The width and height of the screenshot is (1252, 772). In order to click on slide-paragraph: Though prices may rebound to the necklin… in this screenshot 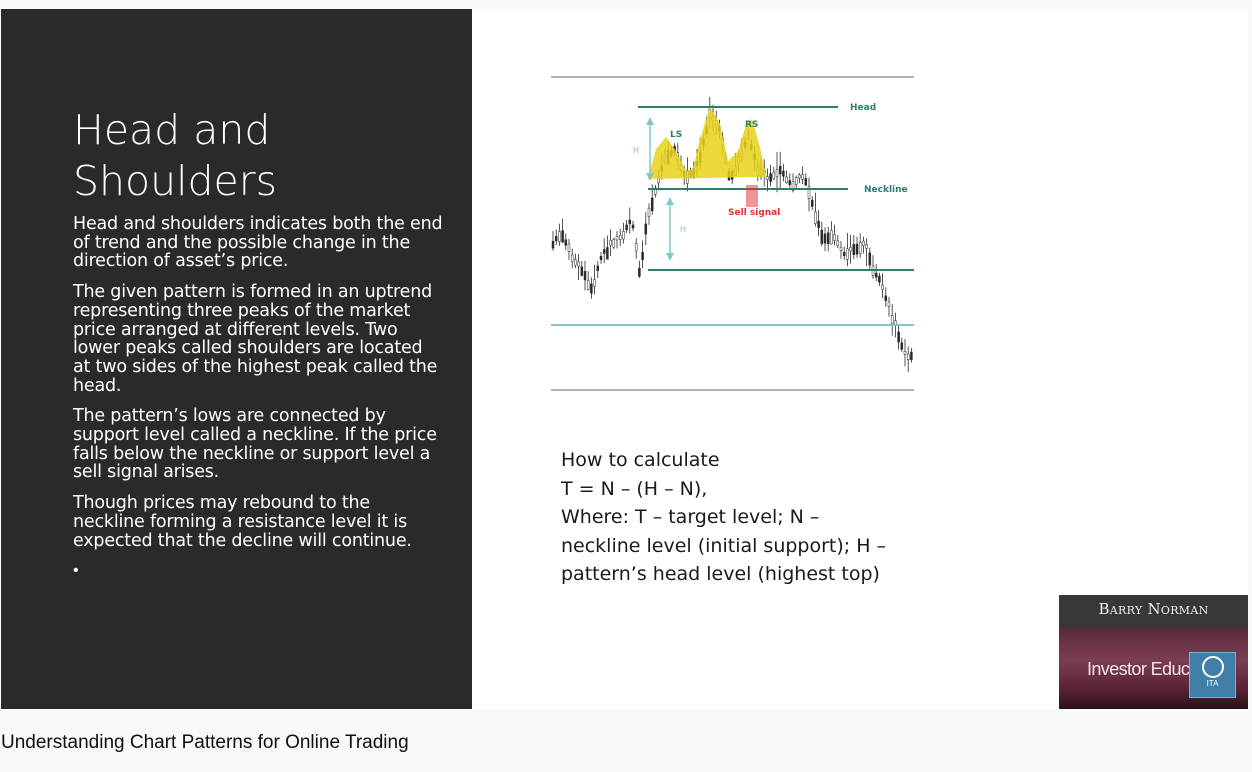, I will do `click(242, 522)`.